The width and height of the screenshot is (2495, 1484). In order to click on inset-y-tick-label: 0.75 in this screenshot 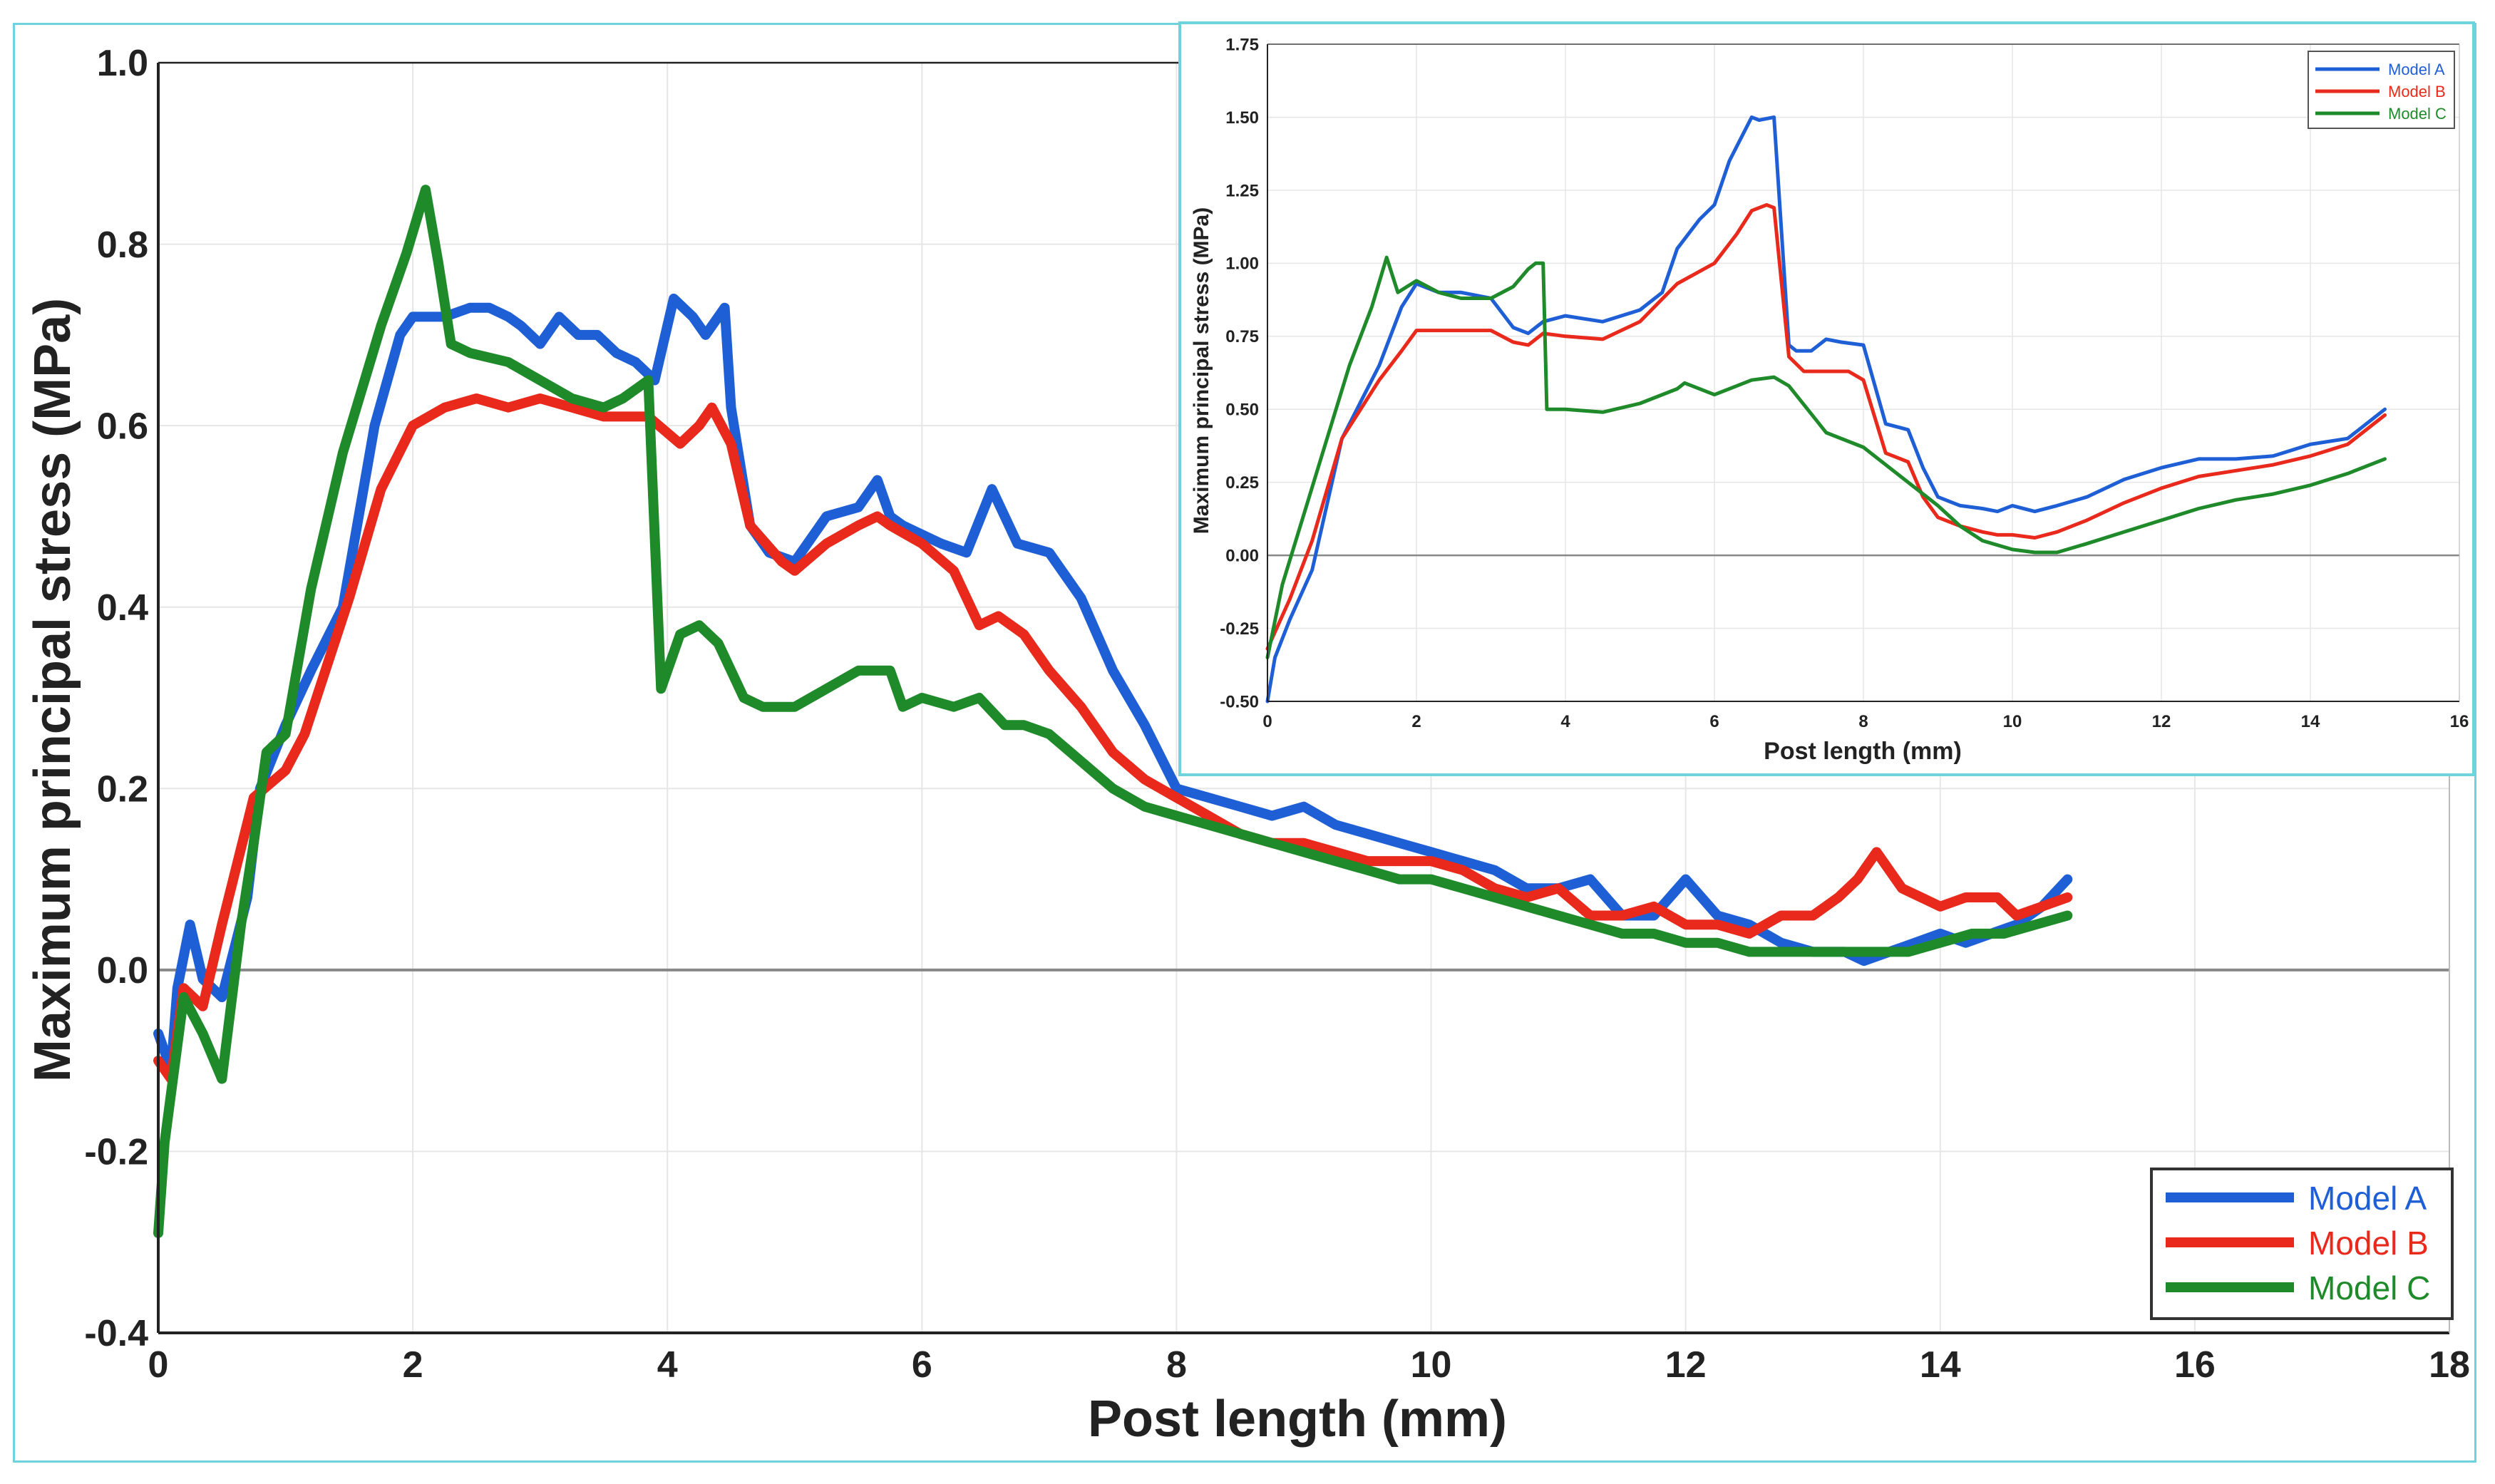, I will do `click(1242, 336)`.